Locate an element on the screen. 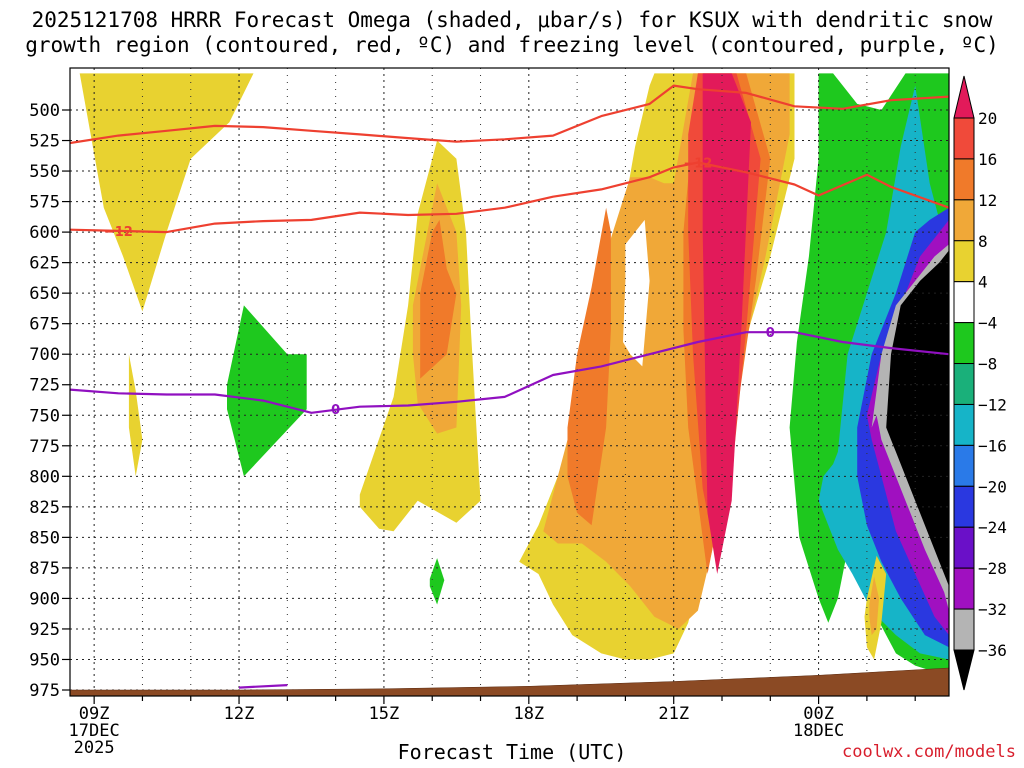 The height and width of the screenshot is (768, 1024). y-tick-label-550: 550 is located at coordinates (44, 172).